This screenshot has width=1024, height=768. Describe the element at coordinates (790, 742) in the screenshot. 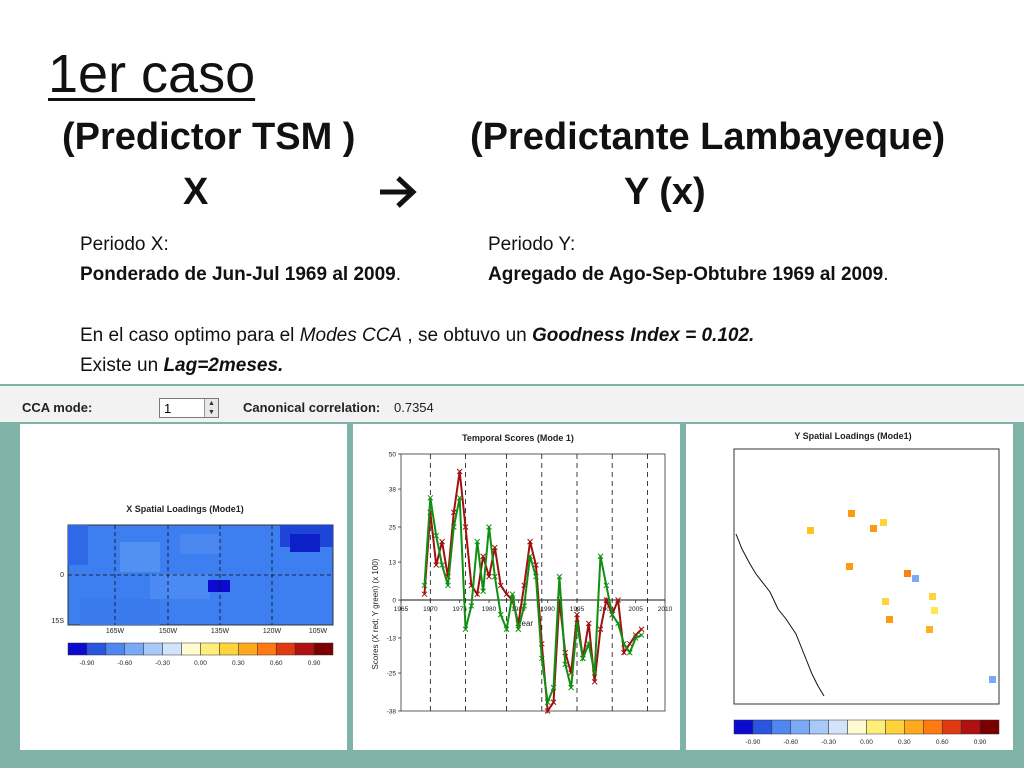

I see `y-colorbar-tick: -0.60` at that location.